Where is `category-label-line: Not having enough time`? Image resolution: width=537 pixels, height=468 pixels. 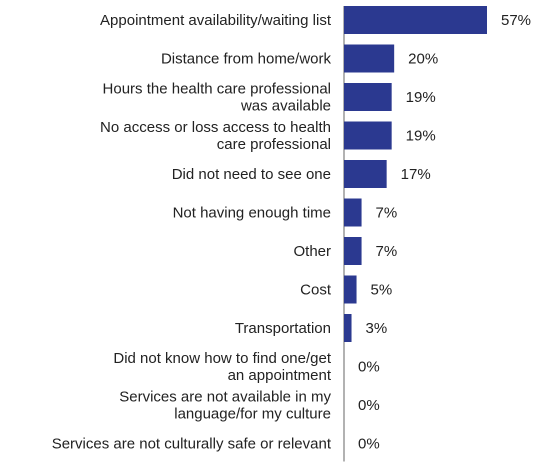 category-label-line: Not having enough time is located at coordinates (252, 213).